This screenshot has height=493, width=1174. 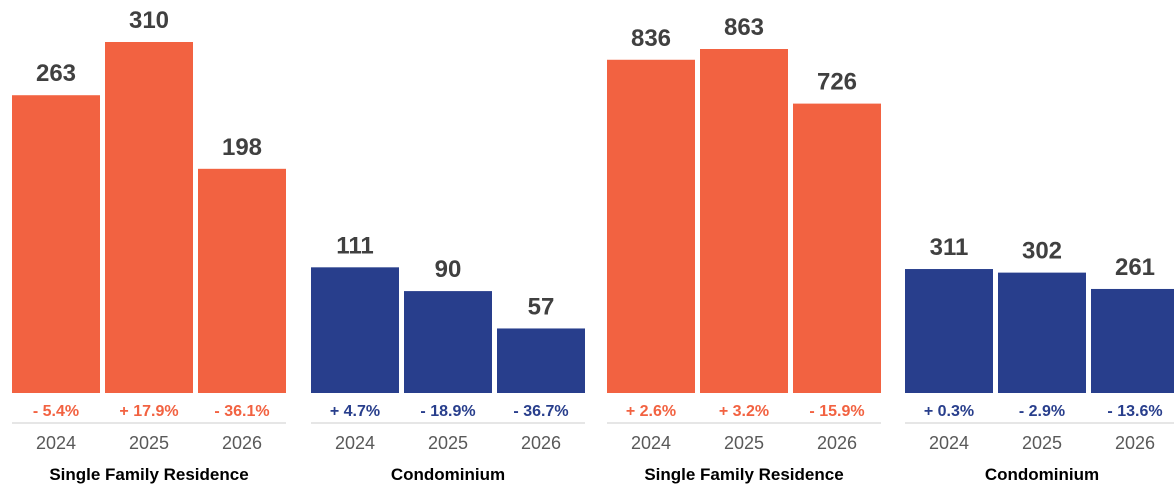 What do you see at coordinates (836, 411) in the screenshot?
I see `change-label: - 15.9%` at bounding box center [836, 411].